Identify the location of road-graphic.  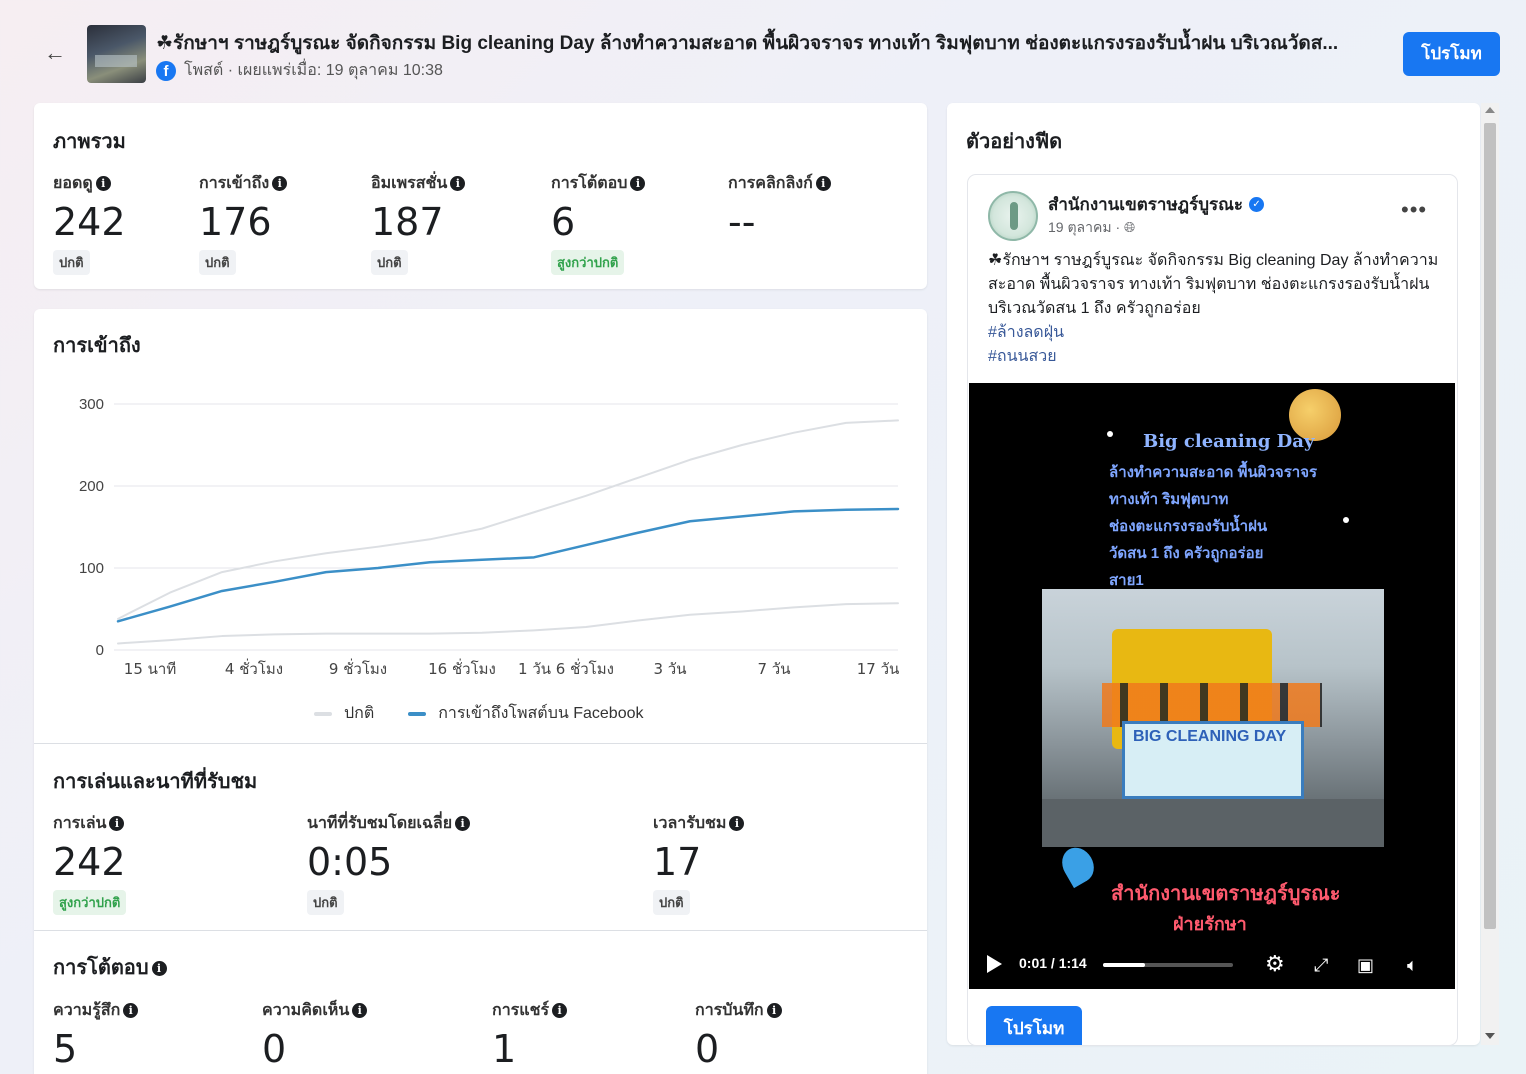
(1213, 823).